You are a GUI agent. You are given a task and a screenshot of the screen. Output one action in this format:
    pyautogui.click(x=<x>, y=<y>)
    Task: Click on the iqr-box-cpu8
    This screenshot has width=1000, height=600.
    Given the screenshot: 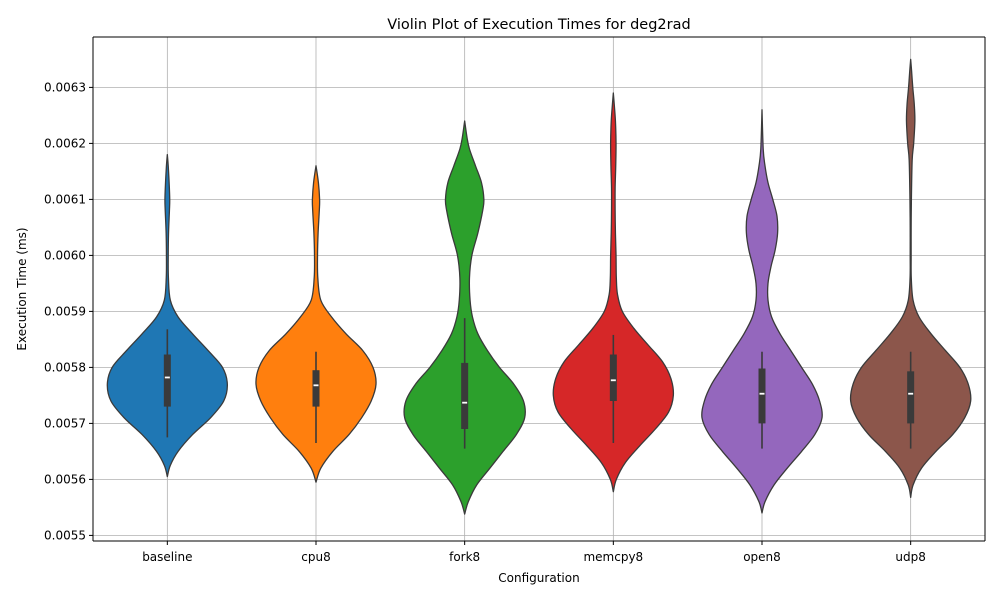 What is the action you would take?
    pyautogui.click(x=316, y=388)
    